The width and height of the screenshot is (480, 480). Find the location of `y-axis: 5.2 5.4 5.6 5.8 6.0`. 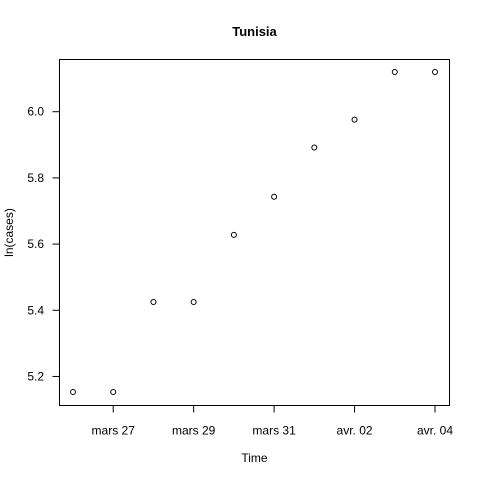

y-axis: 5.2 5.4 5.6 5.8 6.0 is located at coordinates (43, 244).